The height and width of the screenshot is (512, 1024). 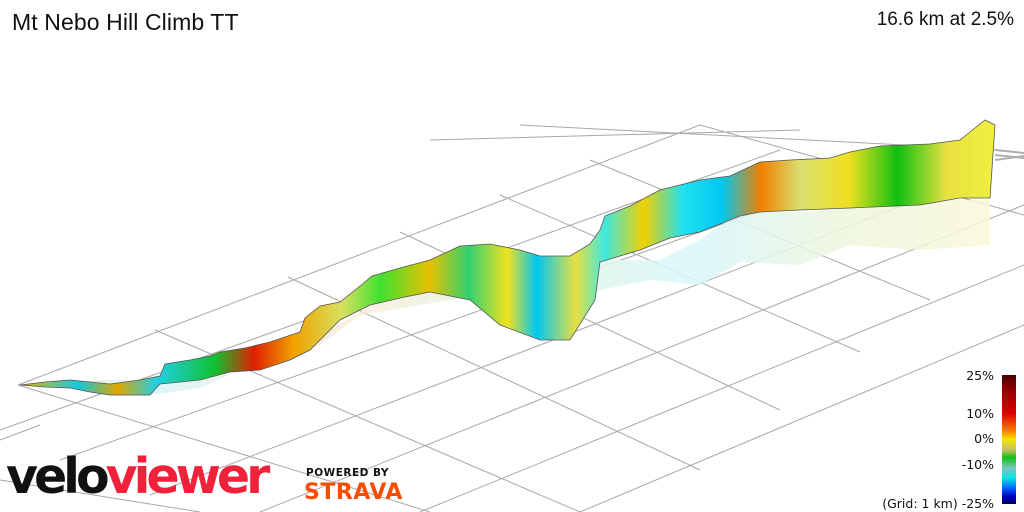 What do you see at coordinates (58, 476) in the screenshot?
I see `logo-velo: velo` at bounding box center [58, 476].